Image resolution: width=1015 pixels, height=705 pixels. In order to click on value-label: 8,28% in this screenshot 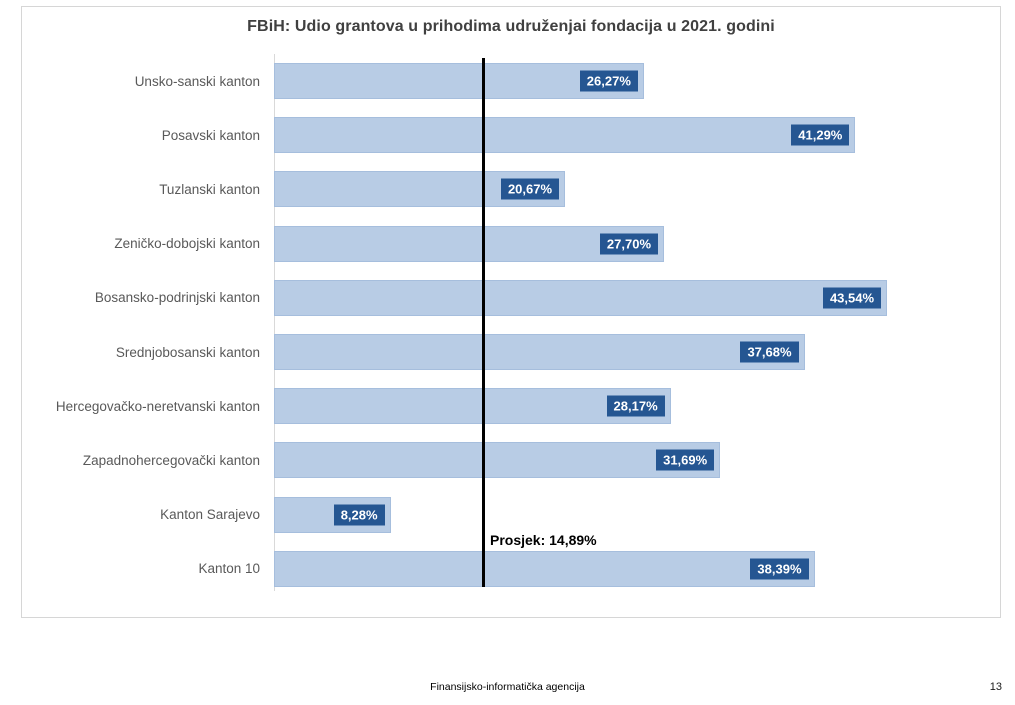, I will do `click(359, 515)`.